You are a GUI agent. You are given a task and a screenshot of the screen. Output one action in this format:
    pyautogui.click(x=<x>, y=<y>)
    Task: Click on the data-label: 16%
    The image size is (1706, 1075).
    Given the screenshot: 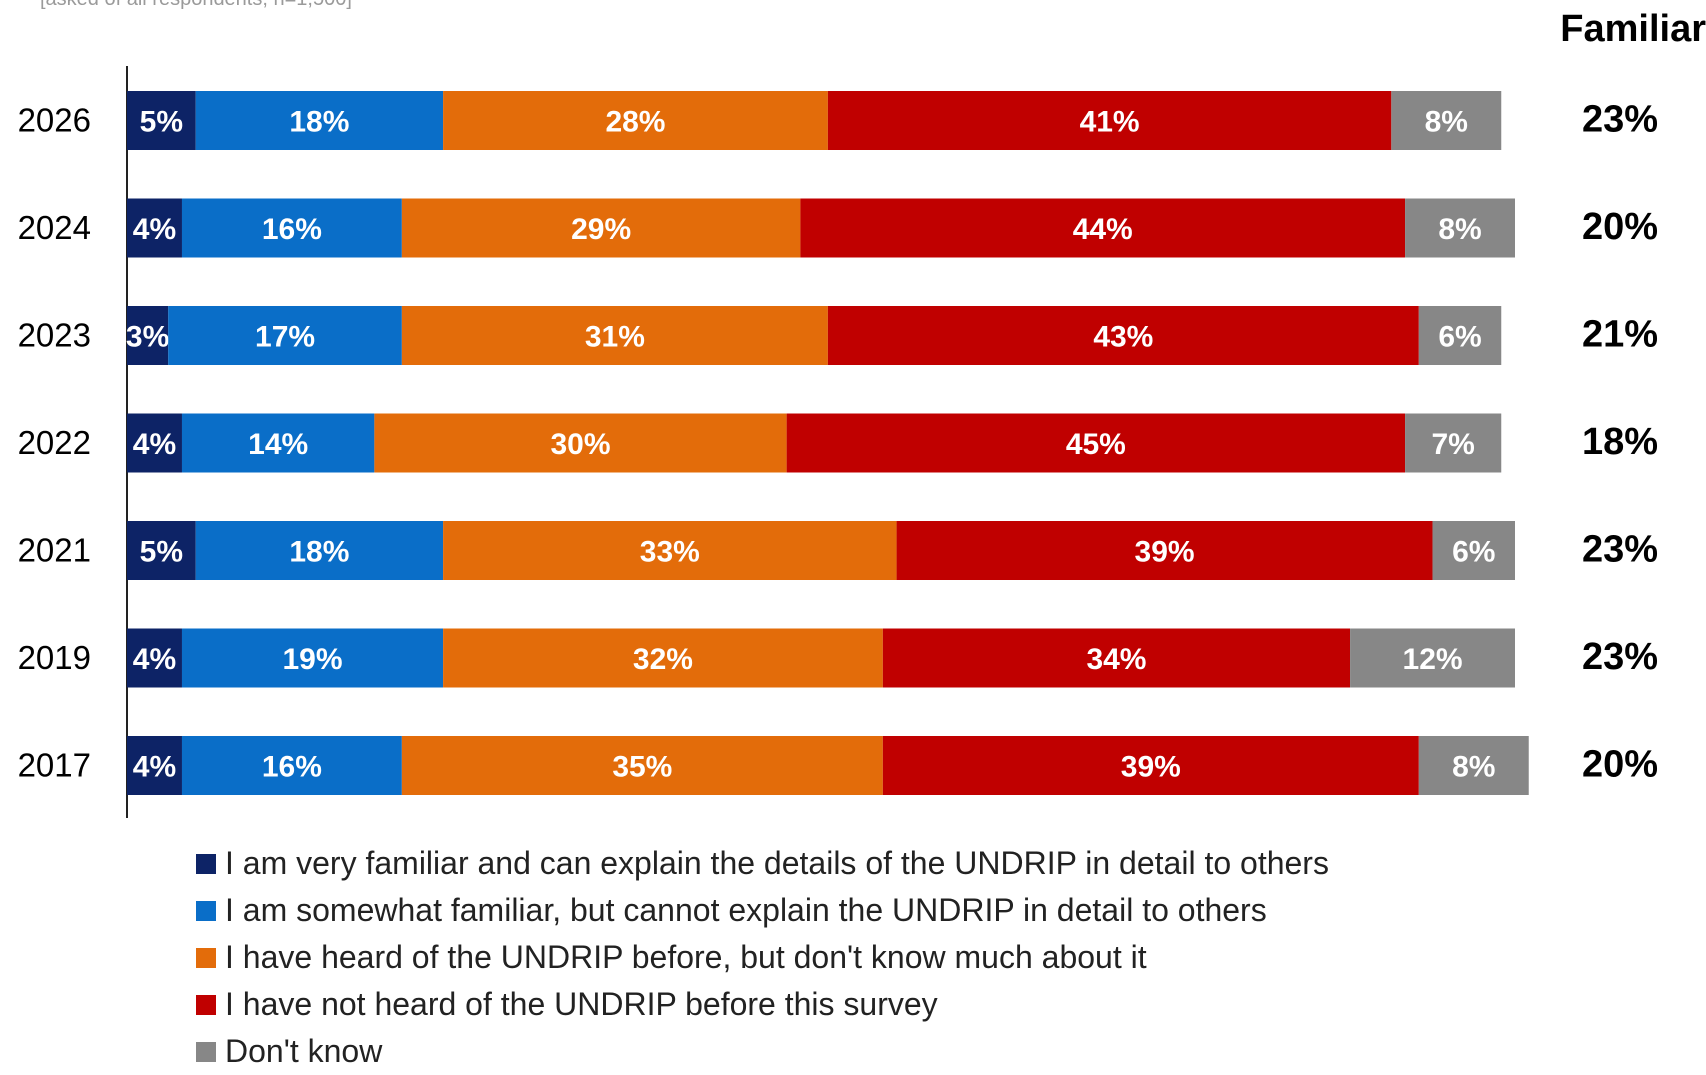 What is the action you would take?
    pyautogui.click(x=292, y=229)
    